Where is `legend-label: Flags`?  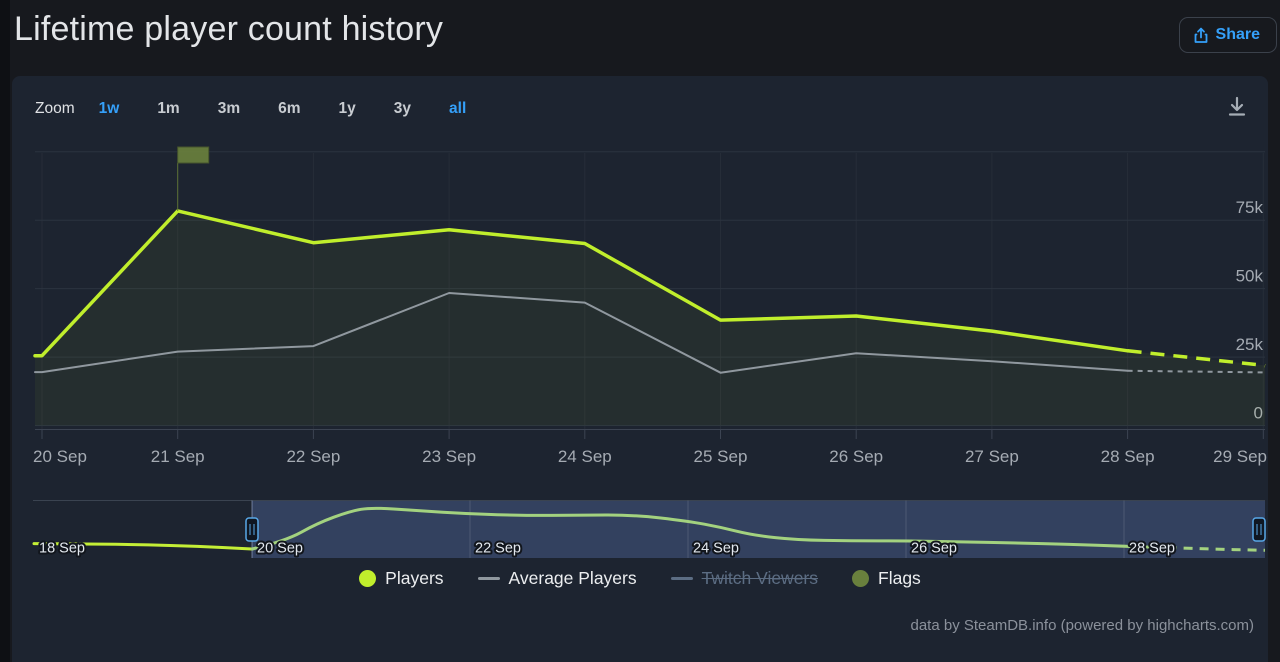
legend-label: Flags is located at coordinates (899, 578).